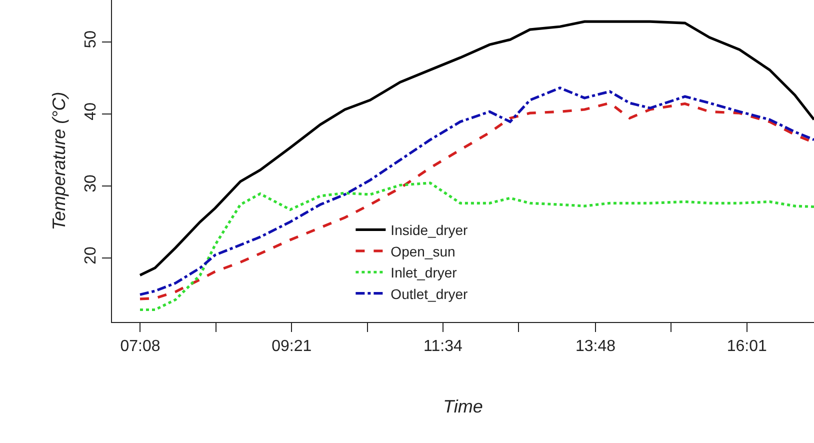 This screenshot has width=814, height=443. I want to click on y-tick-label: 40, so click(91, 111).